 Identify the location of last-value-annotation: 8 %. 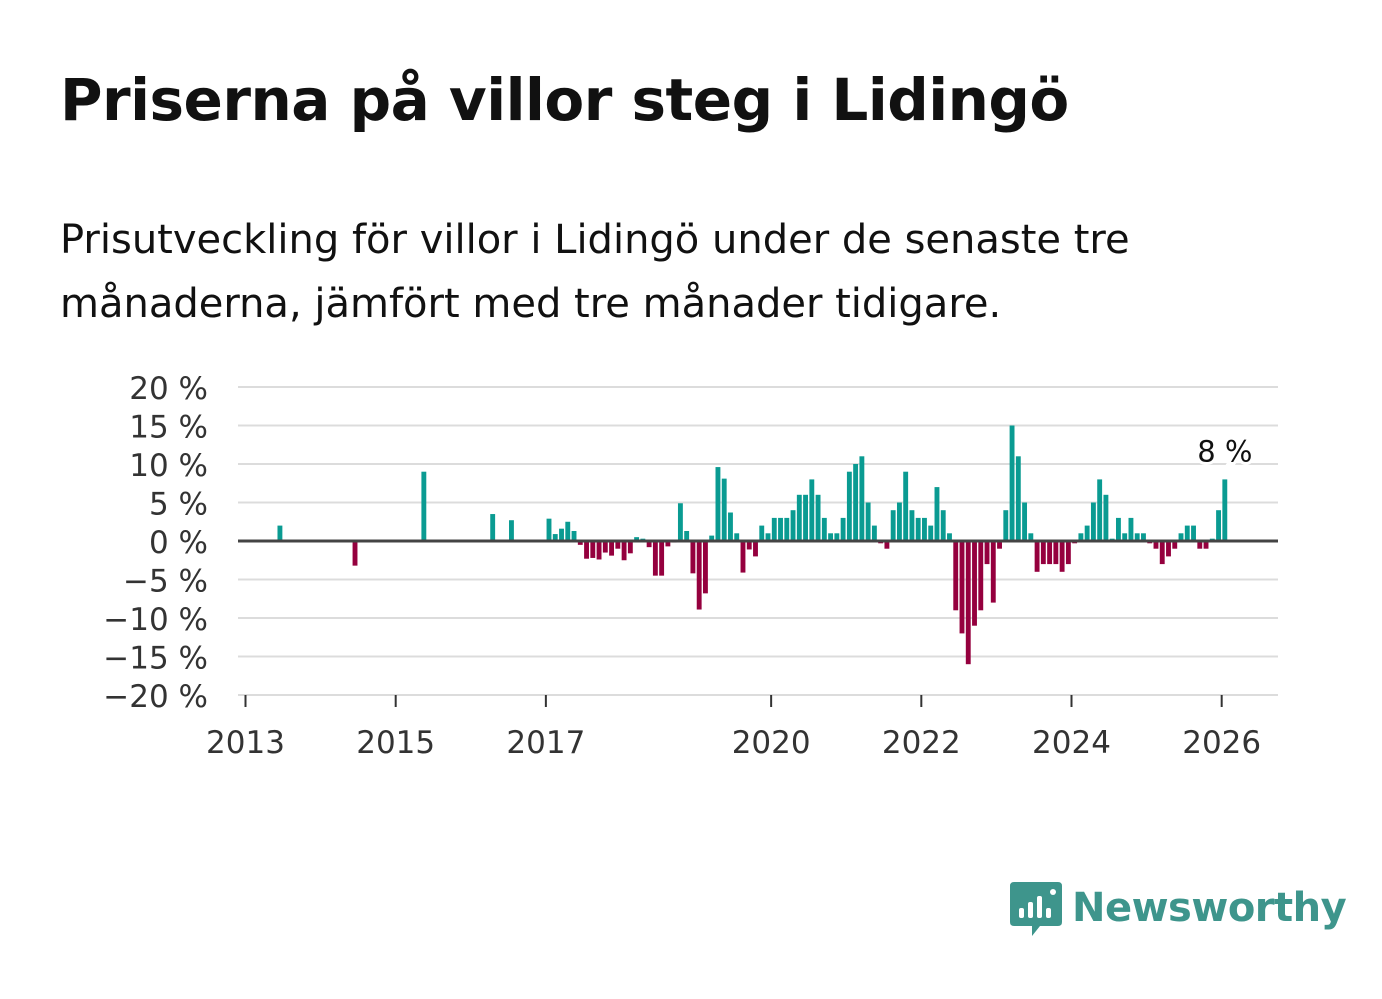
(1224, 451).